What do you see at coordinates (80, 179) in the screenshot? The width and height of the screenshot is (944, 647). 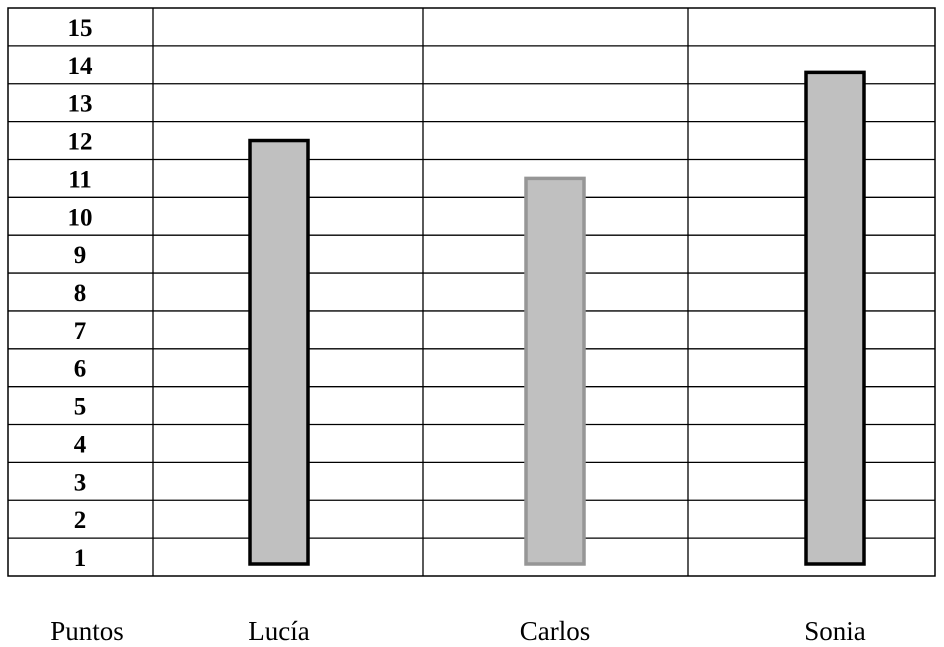 I see `y-tick-label: 11` at bounding box center [80, 179].